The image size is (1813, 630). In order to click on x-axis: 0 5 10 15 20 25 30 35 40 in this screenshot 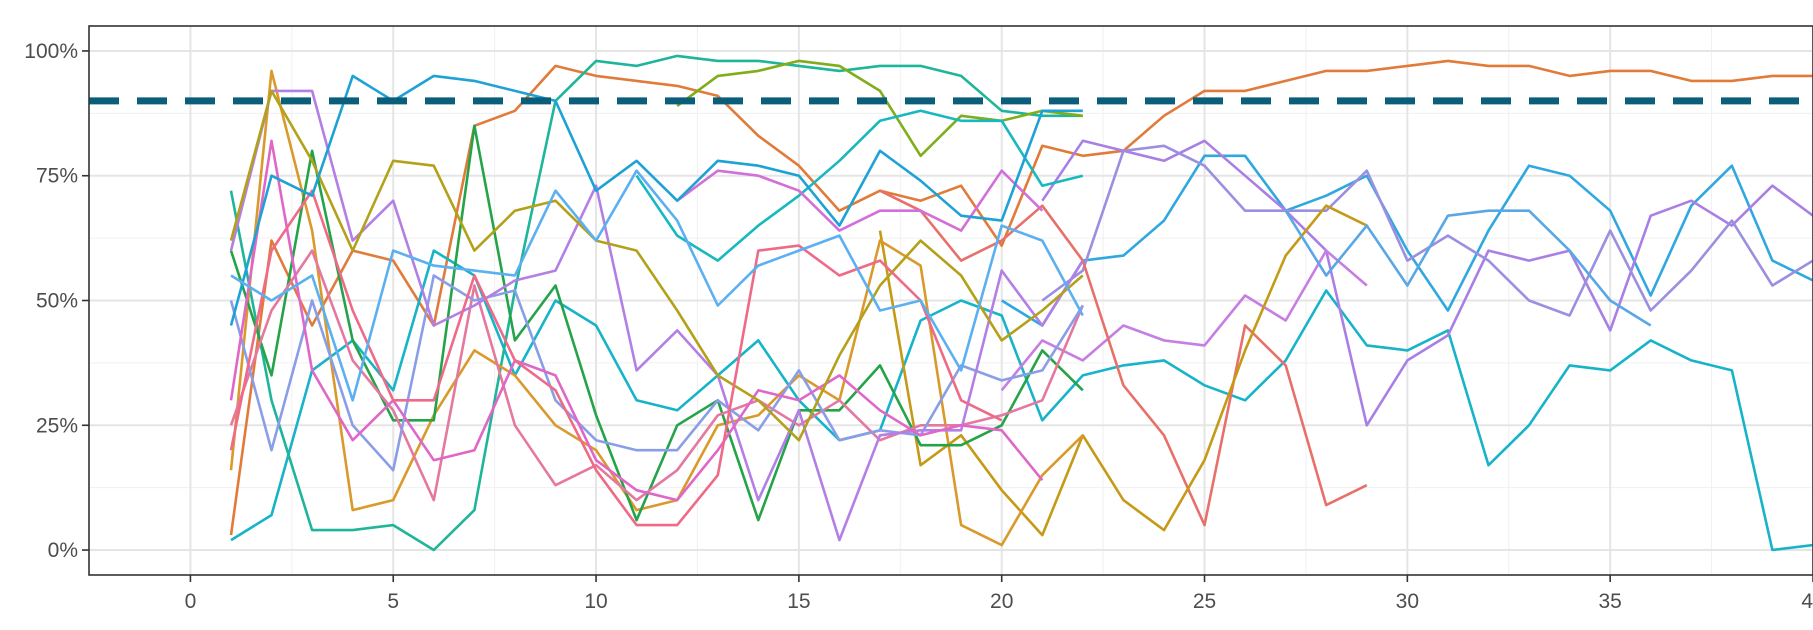, I will do `click(999, 594)`.